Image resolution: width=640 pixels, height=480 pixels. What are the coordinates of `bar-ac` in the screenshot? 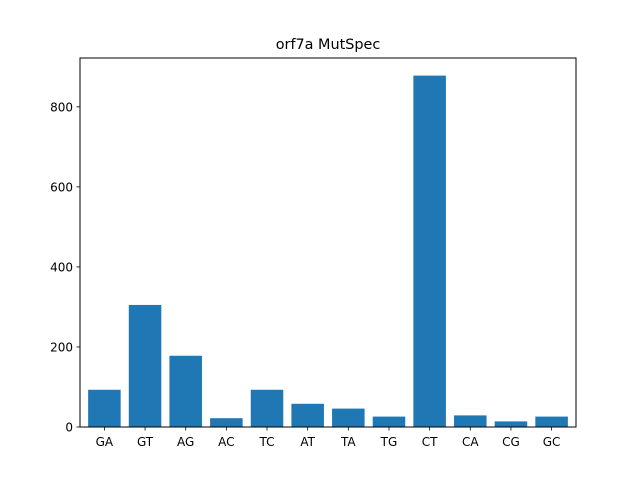 It's located at (226, 422).